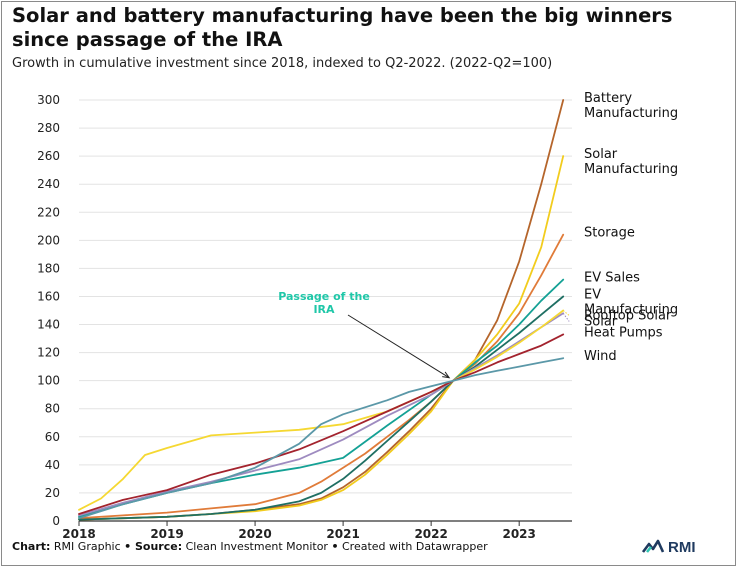 This screenshot has width=739, height=569. Describe the element at coordinates (628, 315) in the screenshot. I see `series-label: Rooftop Solar` at that location.